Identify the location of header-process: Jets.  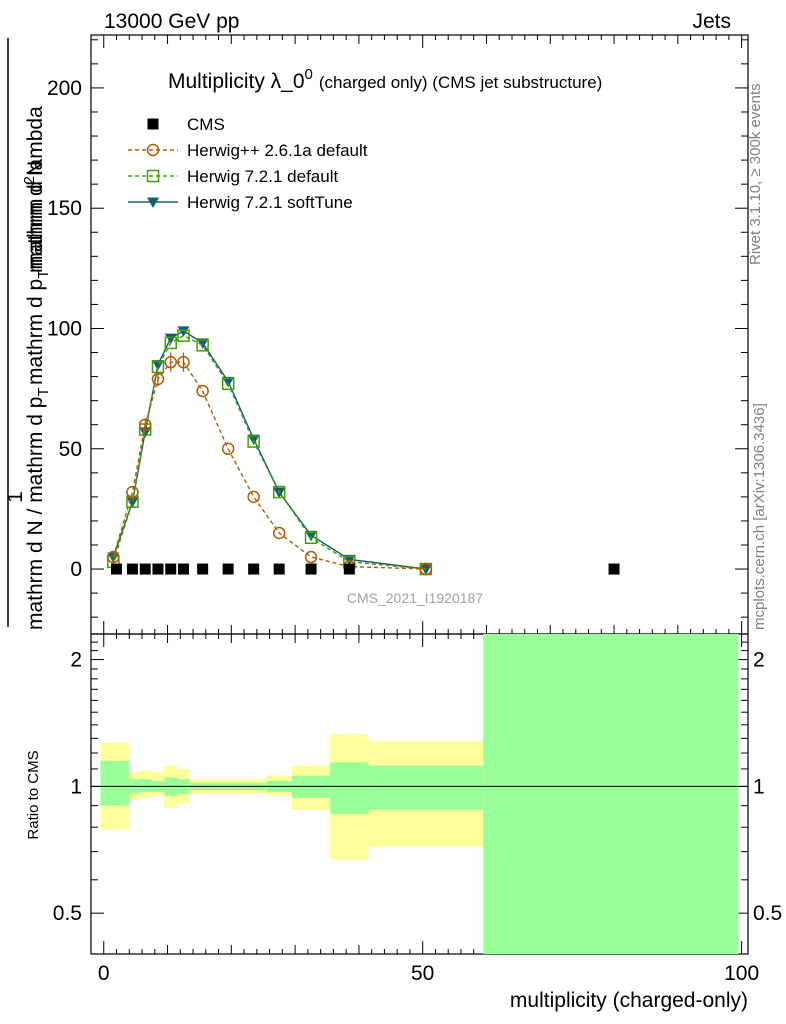
(711, 21).